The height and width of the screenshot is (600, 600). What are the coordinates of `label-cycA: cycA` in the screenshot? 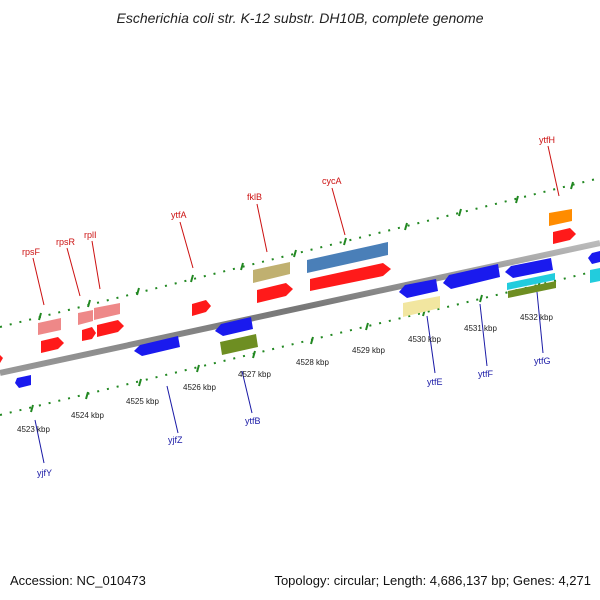 It's located at (332, 181).